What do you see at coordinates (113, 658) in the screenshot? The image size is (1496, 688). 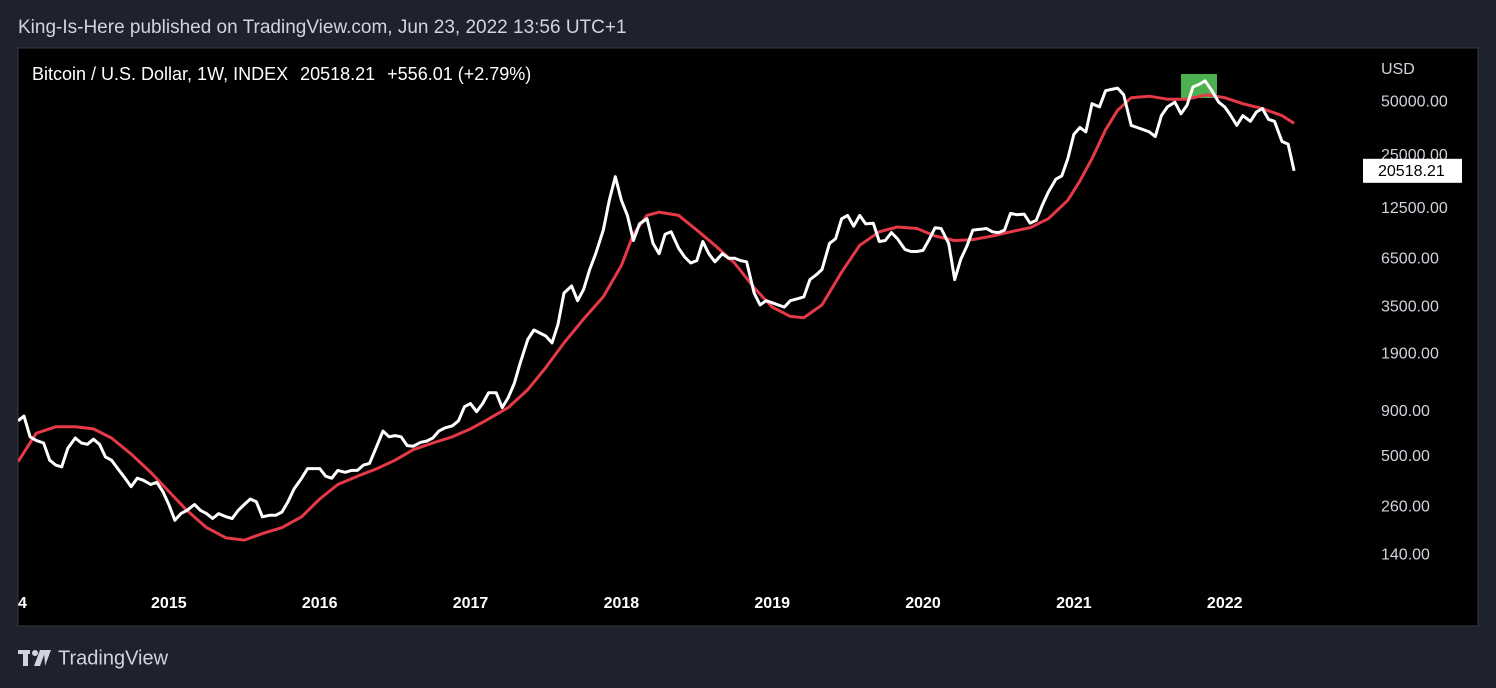 I see `brand: TradingView` at bounding box center [113, 658].